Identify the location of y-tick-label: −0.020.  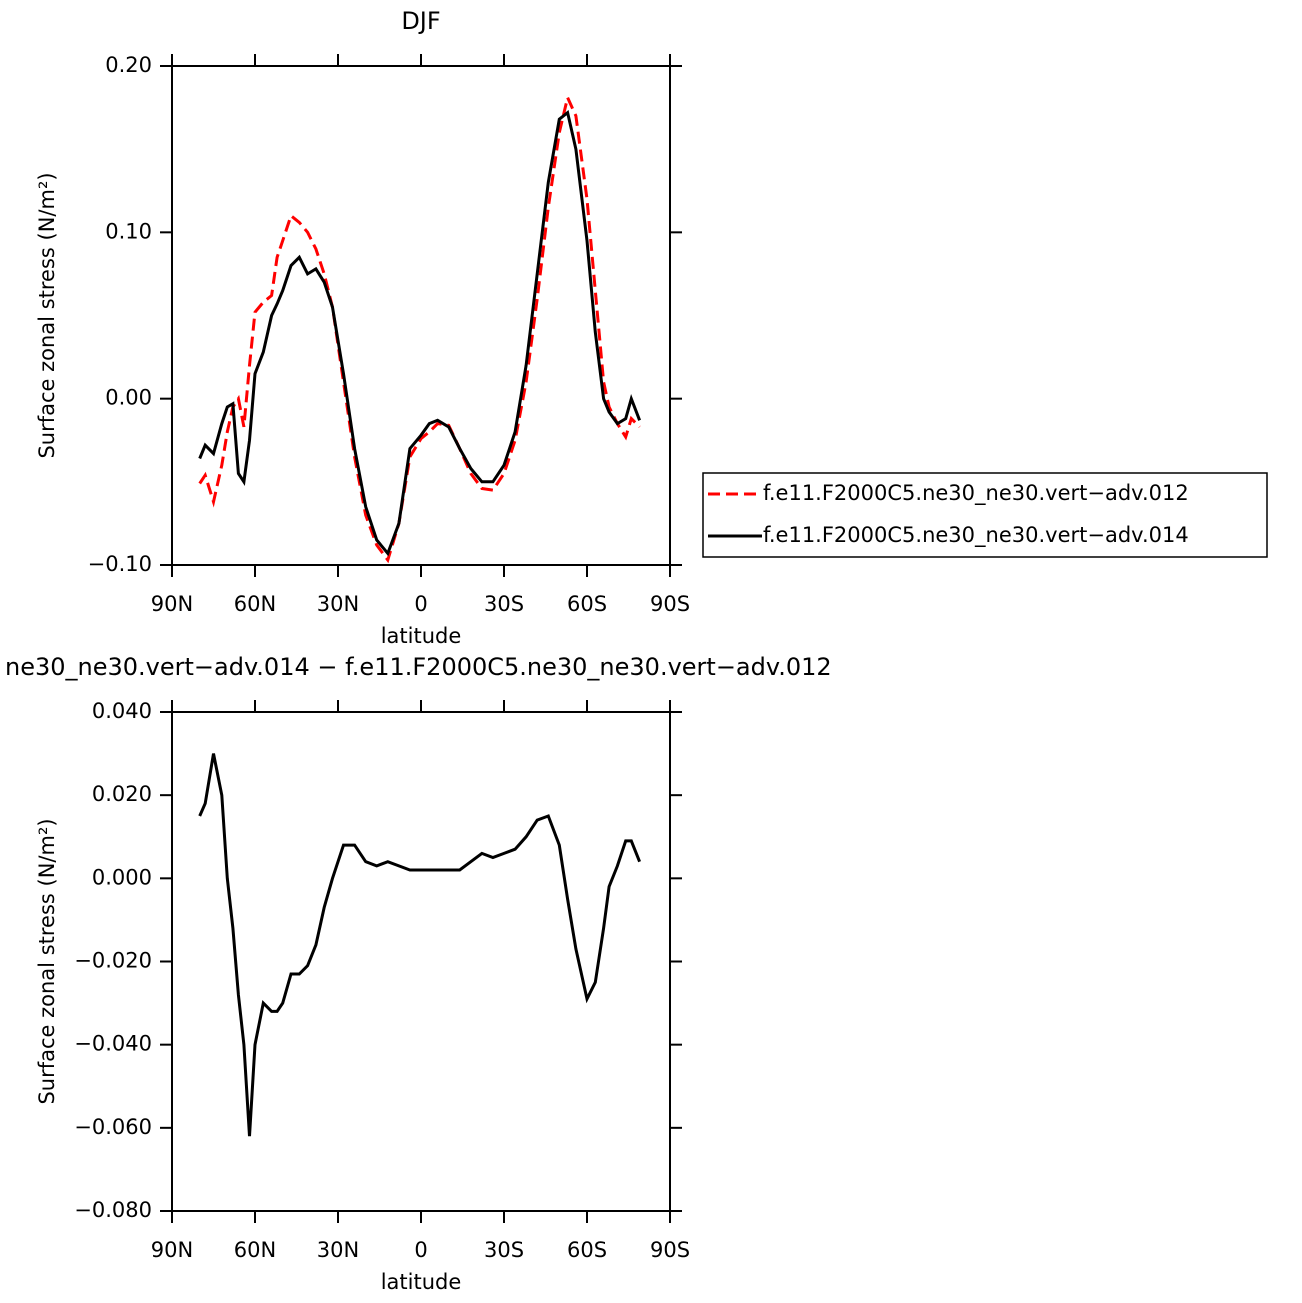
(113, 961).